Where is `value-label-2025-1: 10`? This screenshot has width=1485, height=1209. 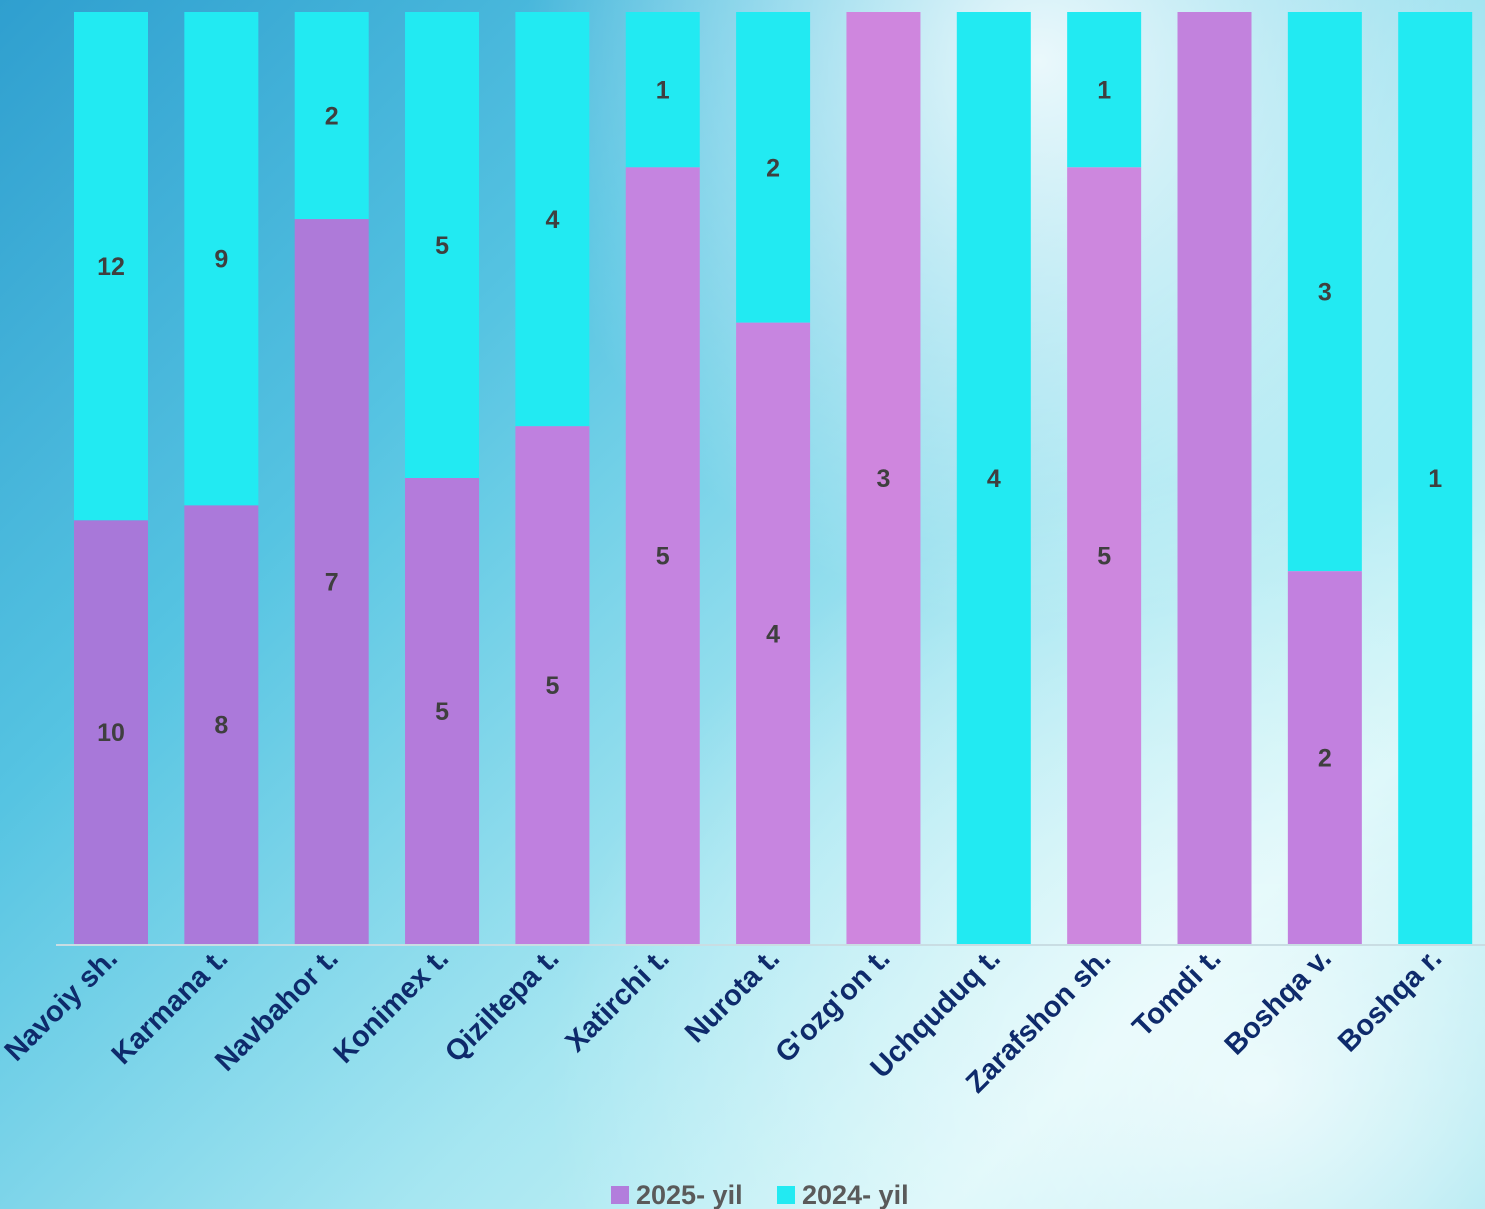 value-label-2025-1: 10 is located at coordinates (111, 733).